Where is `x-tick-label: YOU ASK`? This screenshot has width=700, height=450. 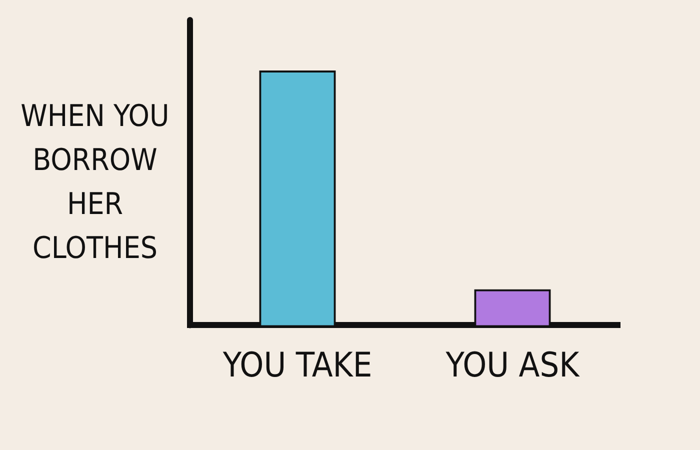
x-tick-label: YOU ASK is located at coordinates (512, 365).